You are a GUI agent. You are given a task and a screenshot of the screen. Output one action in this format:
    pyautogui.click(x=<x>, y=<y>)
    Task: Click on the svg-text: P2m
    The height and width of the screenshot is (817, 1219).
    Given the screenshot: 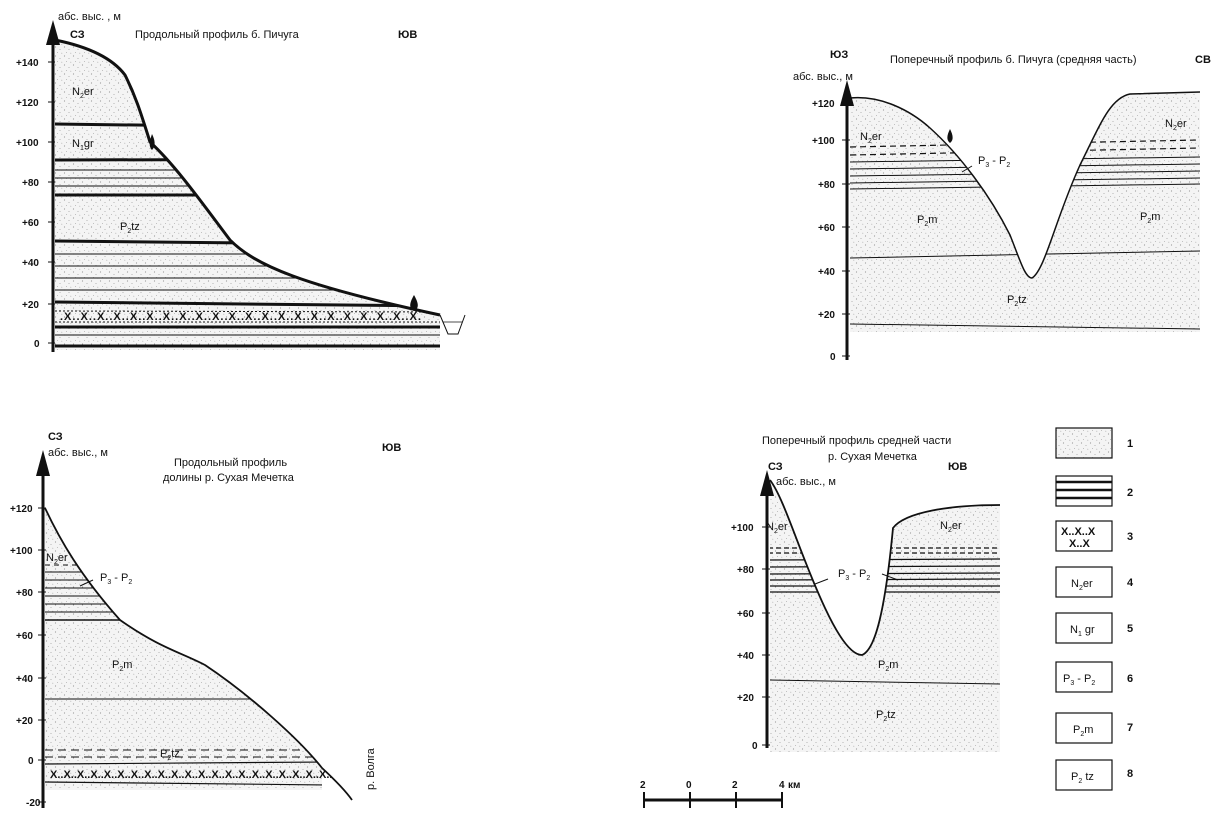 What is the action you would take?
    pyautogui.click(x=1083, y=731)
    